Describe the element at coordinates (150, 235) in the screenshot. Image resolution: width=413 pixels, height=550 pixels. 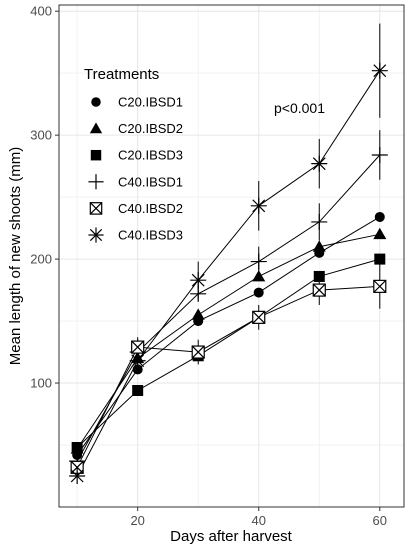
I see `legend-label: C40.IBSD3` at that location.